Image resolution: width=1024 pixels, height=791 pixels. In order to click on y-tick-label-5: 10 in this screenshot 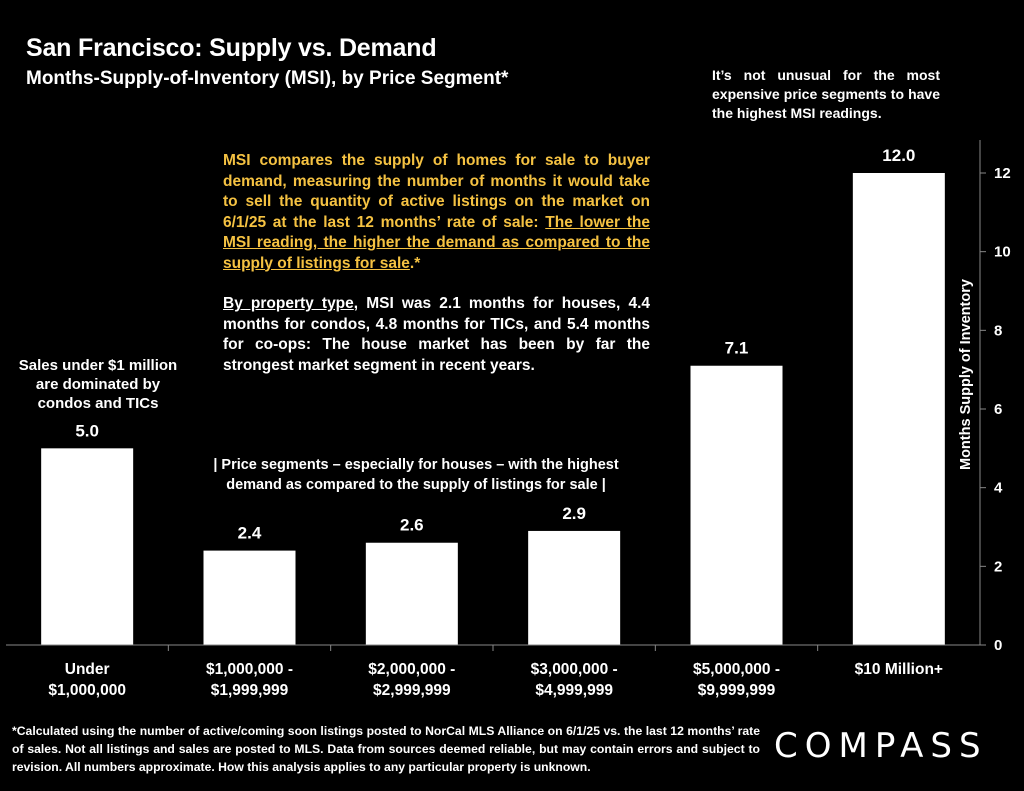, I will do `click(1002, 252)`.